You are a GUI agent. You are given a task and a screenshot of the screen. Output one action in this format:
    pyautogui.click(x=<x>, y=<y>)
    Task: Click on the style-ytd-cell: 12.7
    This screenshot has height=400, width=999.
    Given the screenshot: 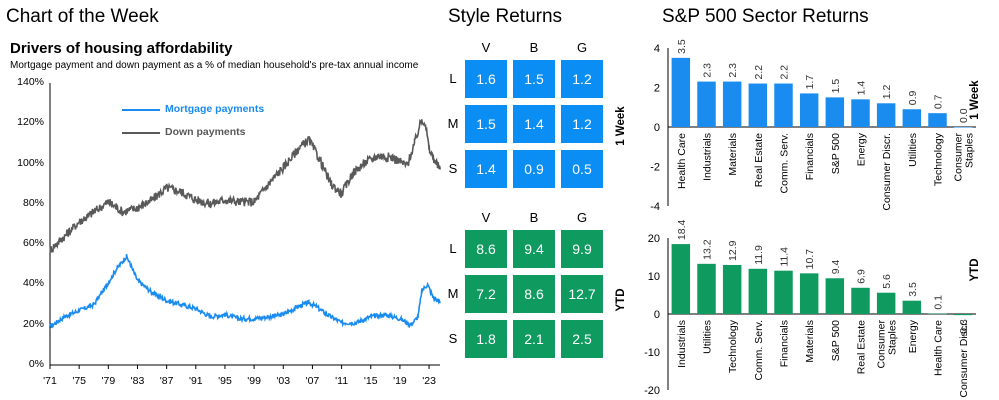 What is the action you would take?
    pyautogui.click(x=582, y=294)
    